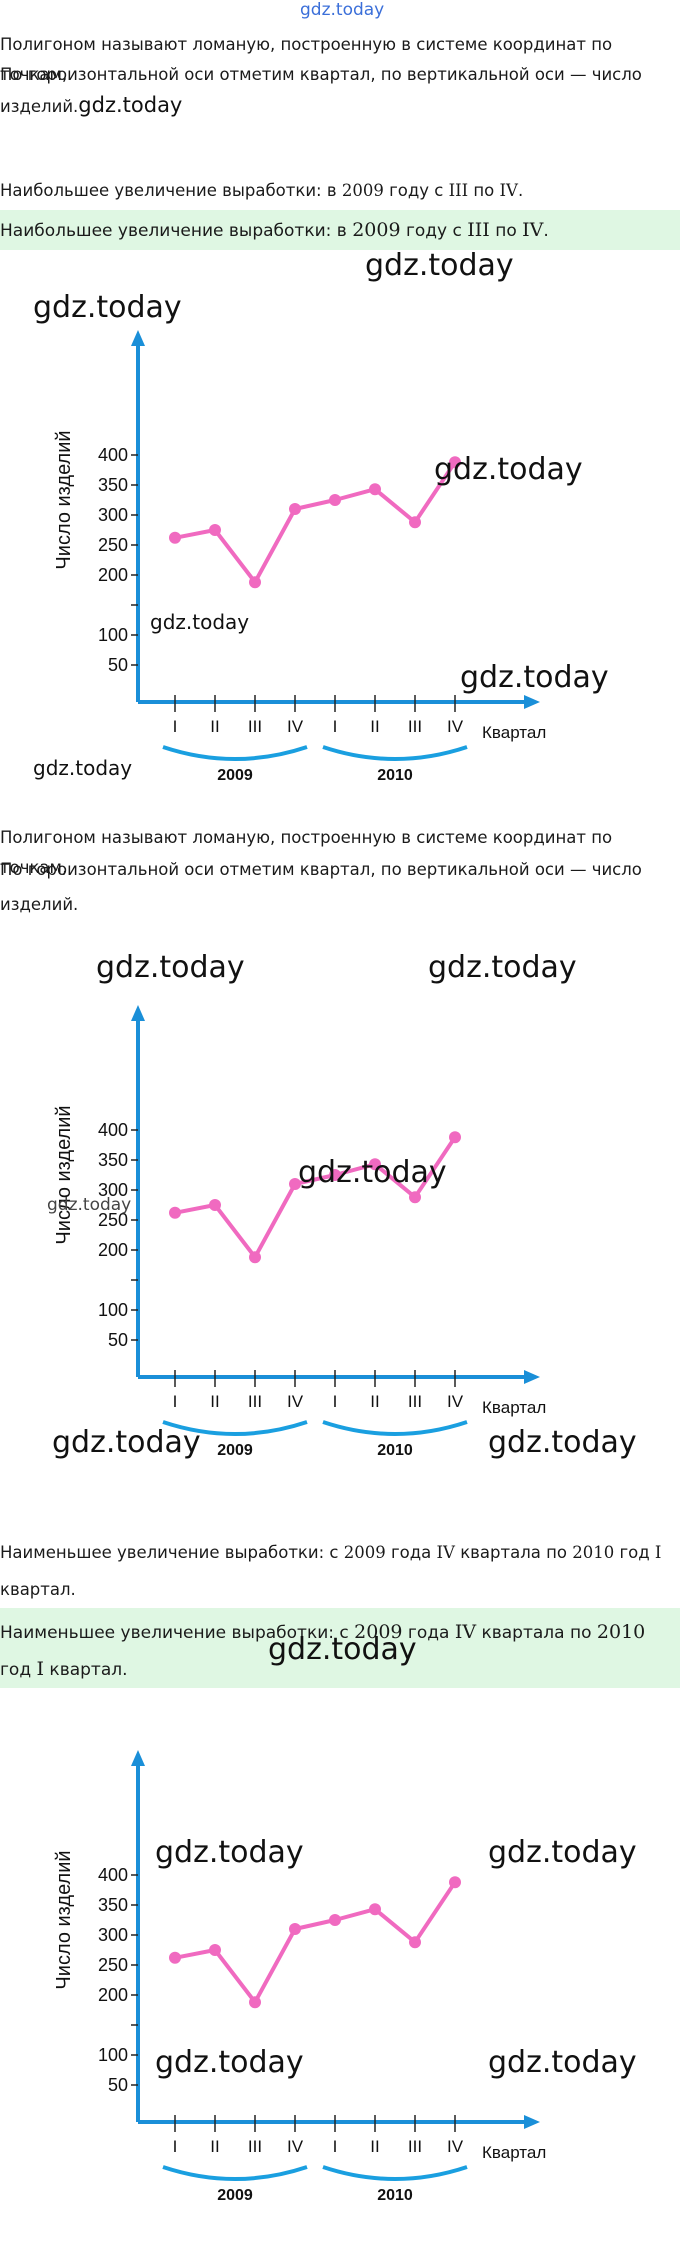 The height and width of the screenshot is (2264, 680). What do you see at coordinates (506, 231) in the screenshot?
I see `answer-1h-to-word: по` at bounding box center [506, 231].